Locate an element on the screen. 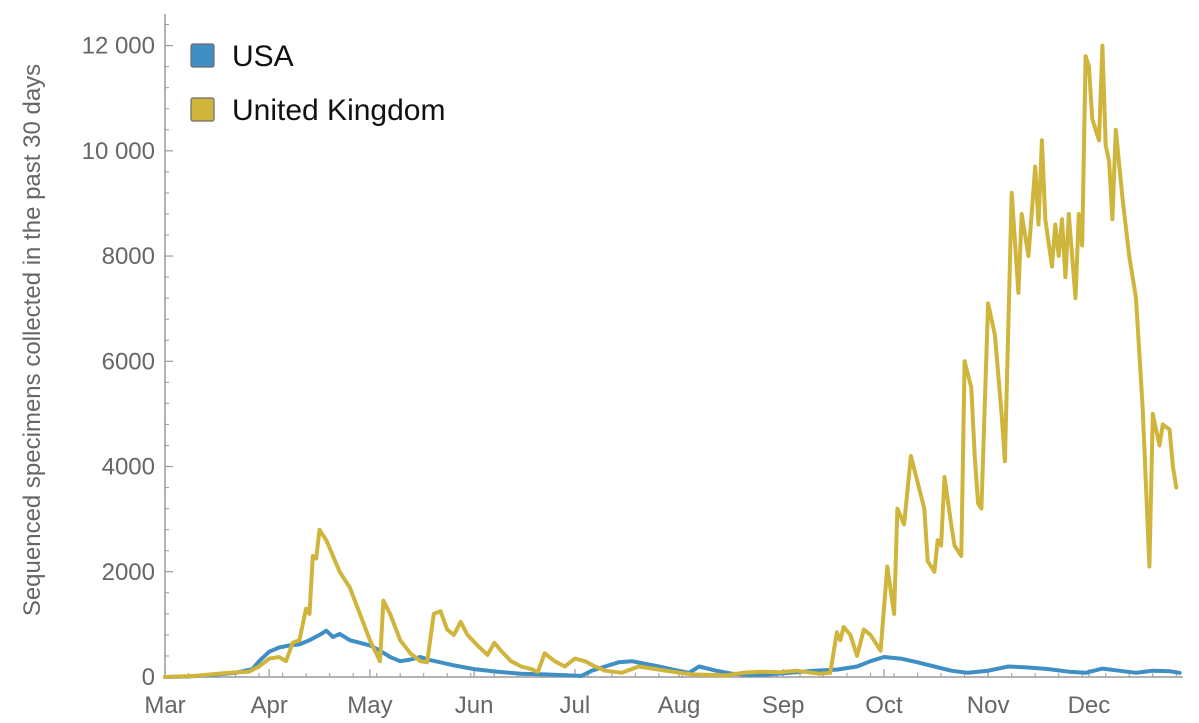 The image size is (1199, 723). x-tick-label: Apr is located at coordinates (268, 705).